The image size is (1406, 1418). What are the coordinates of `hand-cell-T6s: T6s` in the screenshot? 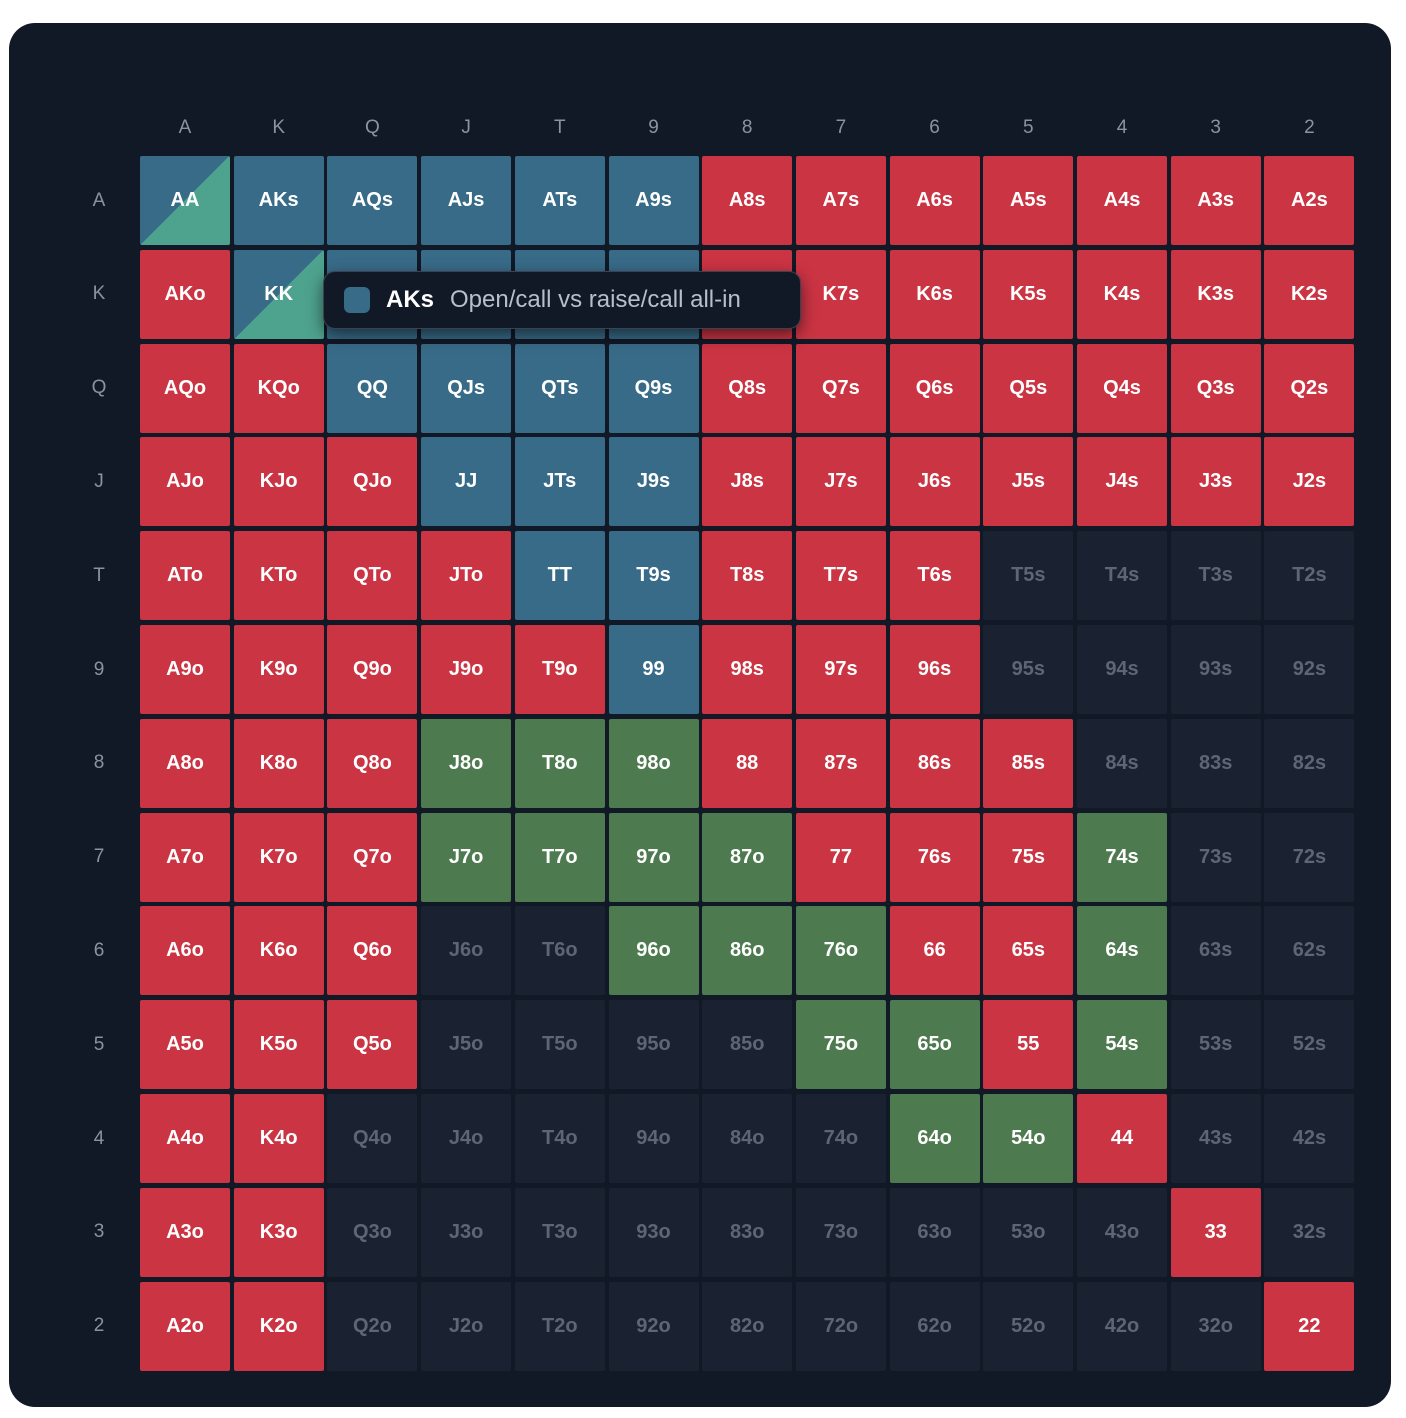 It's located at (934, 576).